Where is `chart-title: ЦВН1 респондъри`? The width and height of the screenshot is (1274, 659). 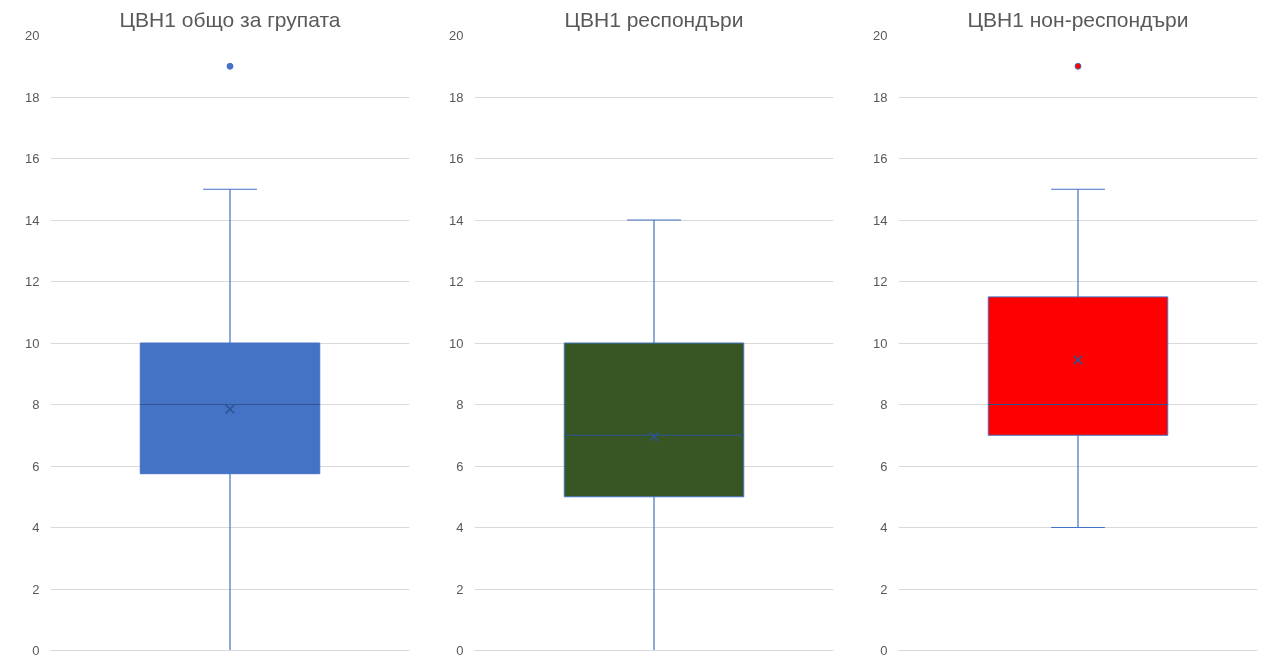
chart-title: ЦВН1 респондъри is located at coordinates (654, 19).